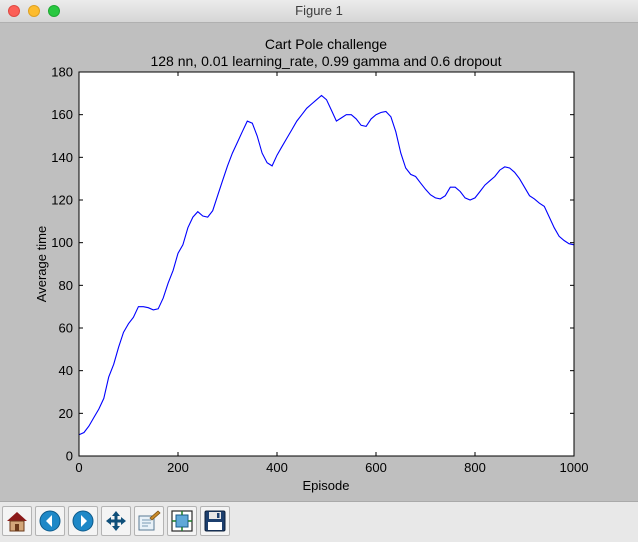 This screenshot has width=638, height=542. I want to click on forward-arrow-icon, so click(83, 521).